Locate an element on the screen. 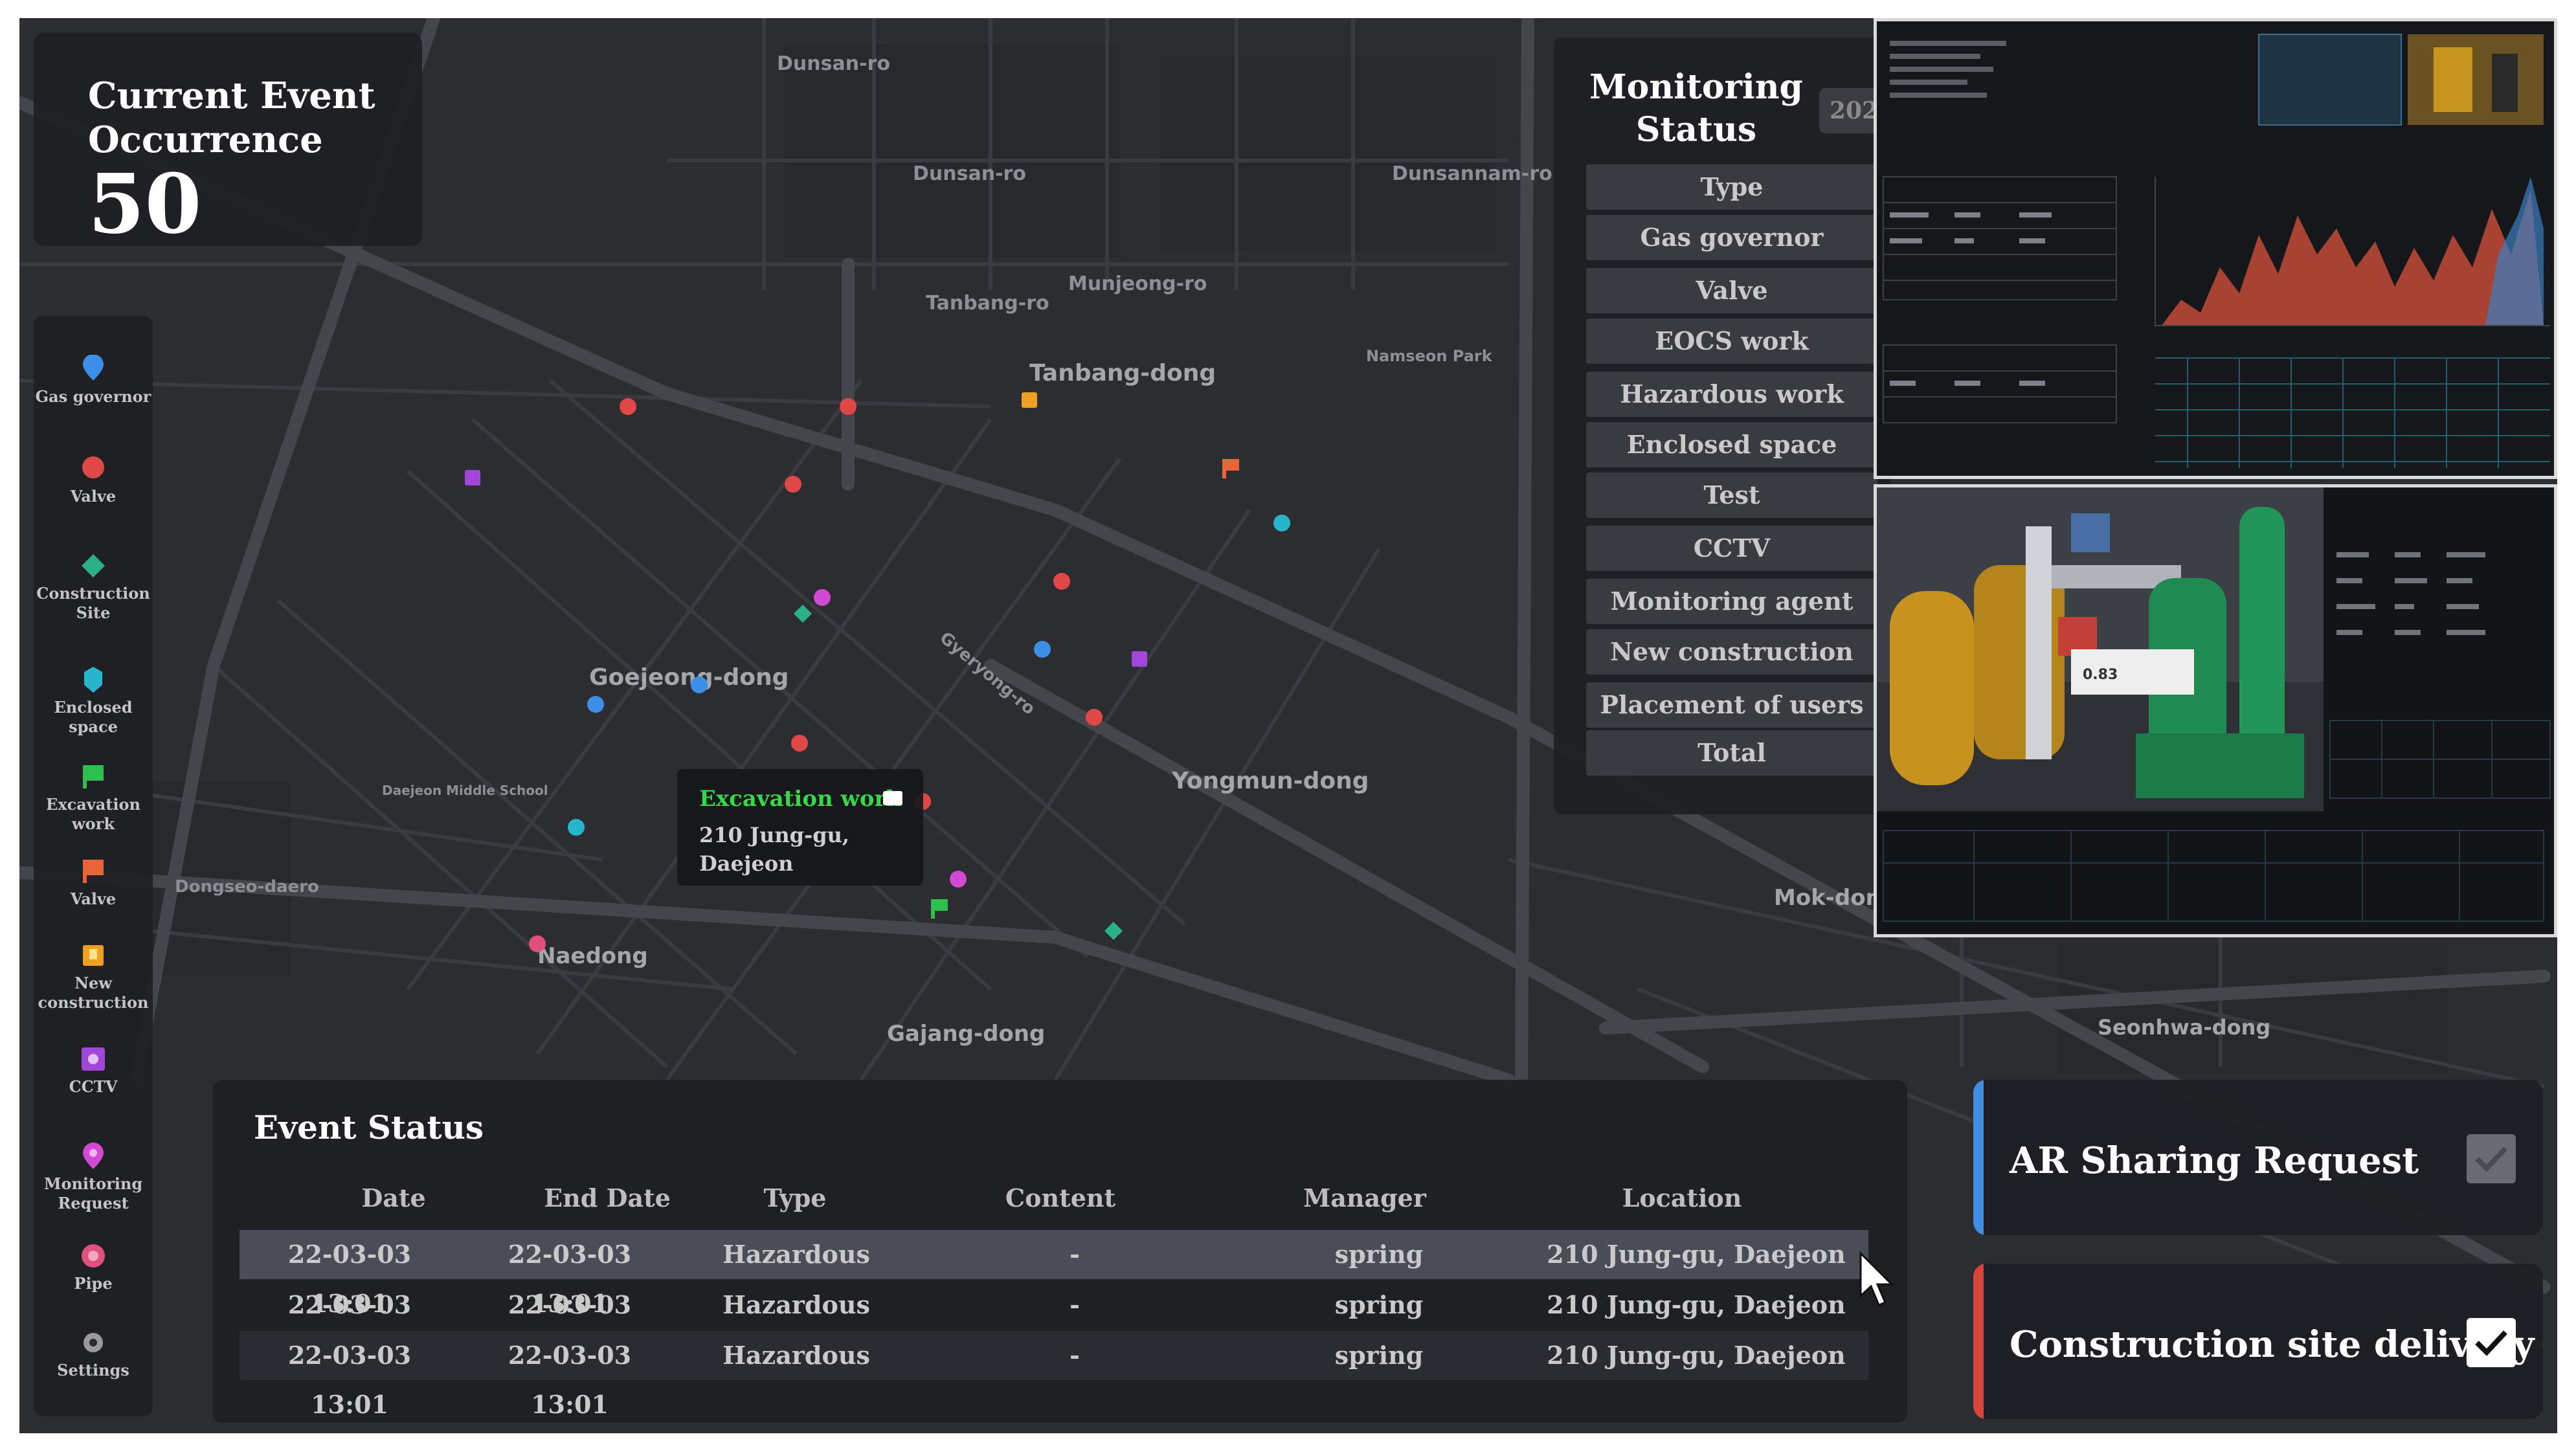 The height and width of the screenshot is (1452, 2576). legend-item-excavation-work: Excavation work is located at coordinates (93, 798).